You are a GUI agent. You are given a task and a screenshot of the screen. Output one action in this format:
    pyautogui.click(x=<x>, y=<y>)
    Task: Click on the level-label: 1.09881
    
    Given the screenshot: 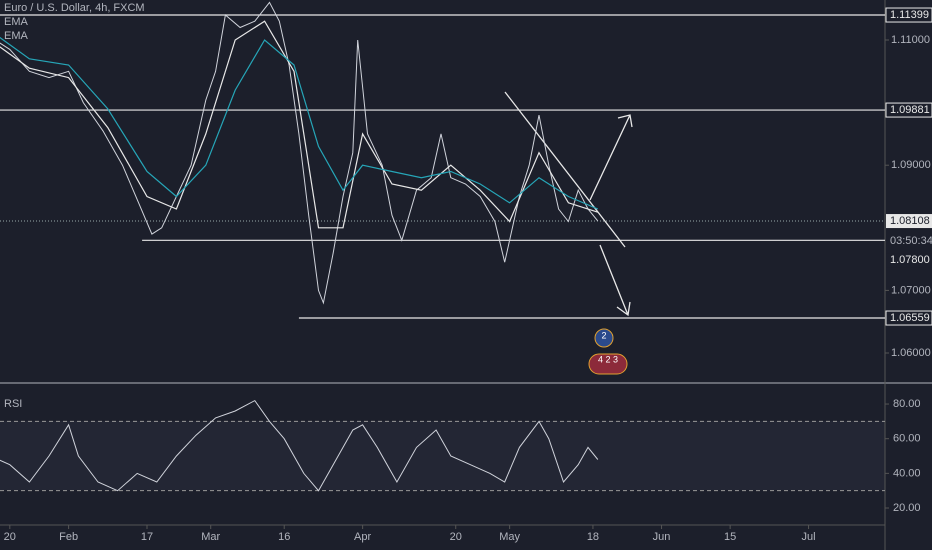 What is the action you would take?
    pyautogui.click(x=910, y=110)
    